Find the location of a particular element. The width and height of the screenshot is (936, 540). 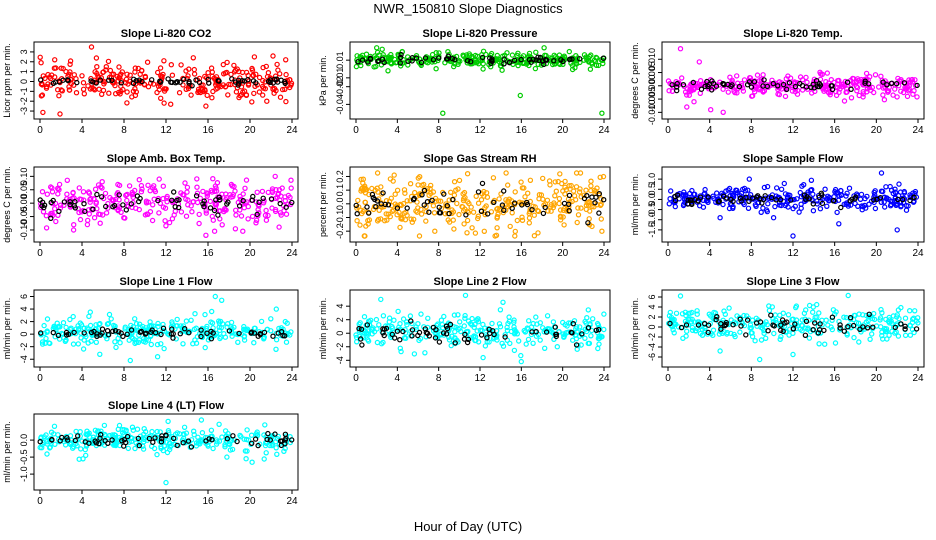

y-tick-label: -0.02 is located at coordinates (340, 86).